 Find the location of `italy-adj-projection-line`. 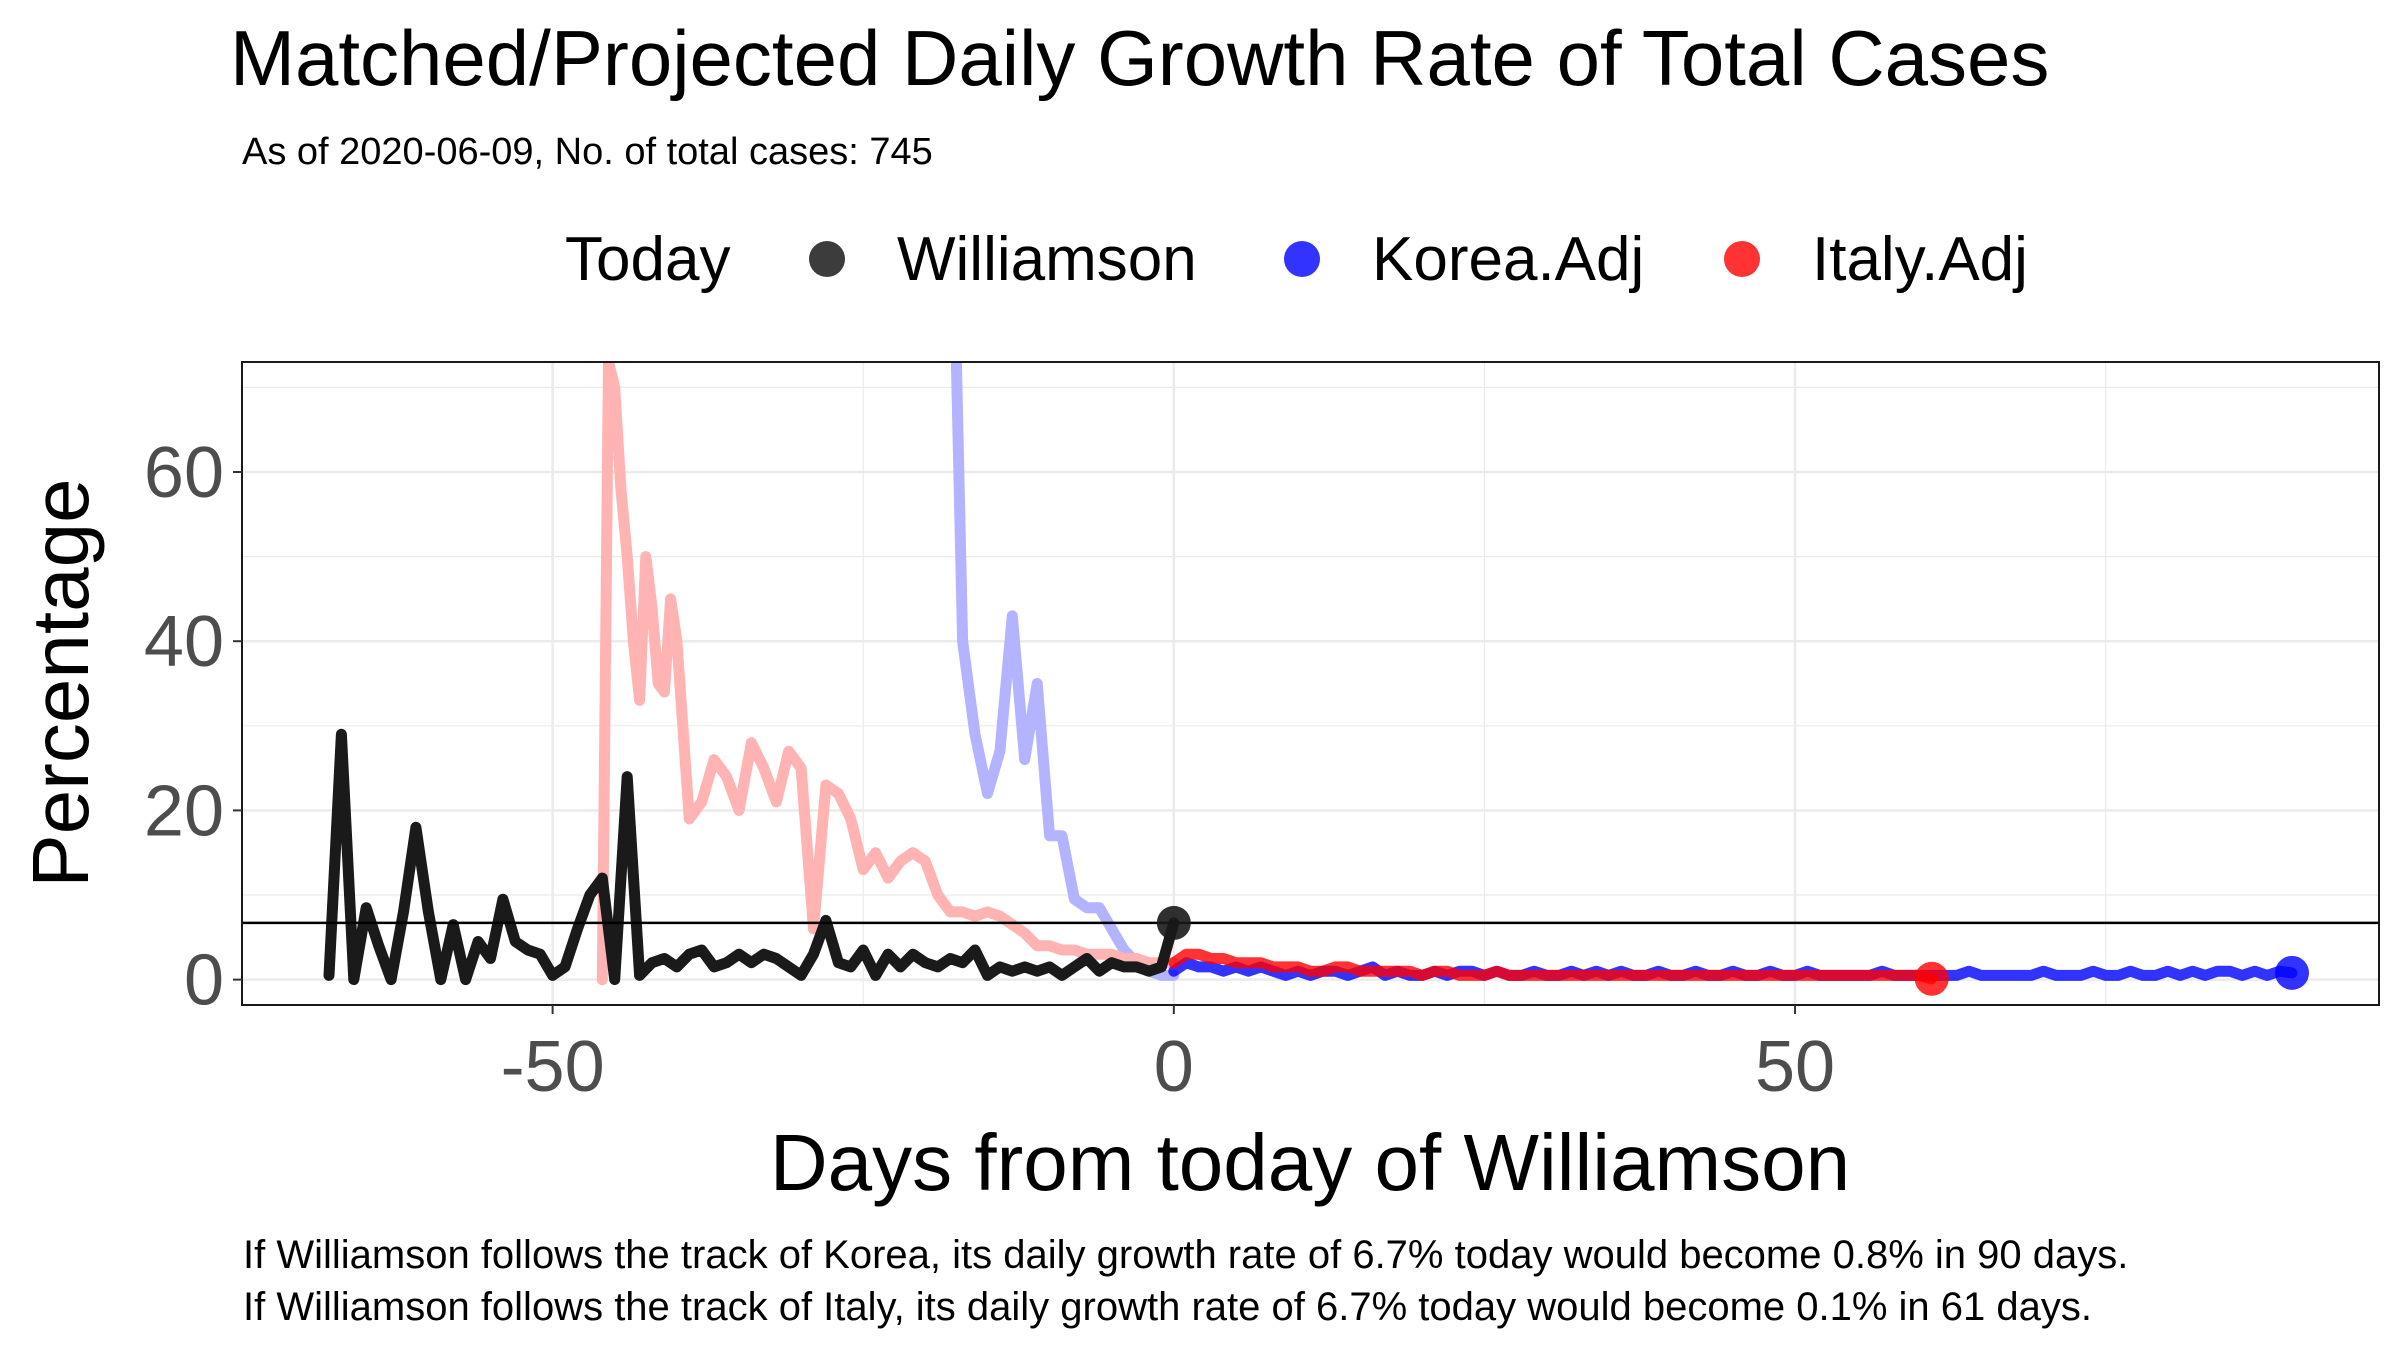

italy-adj-projection-line is located at coordinates (1553, 966).